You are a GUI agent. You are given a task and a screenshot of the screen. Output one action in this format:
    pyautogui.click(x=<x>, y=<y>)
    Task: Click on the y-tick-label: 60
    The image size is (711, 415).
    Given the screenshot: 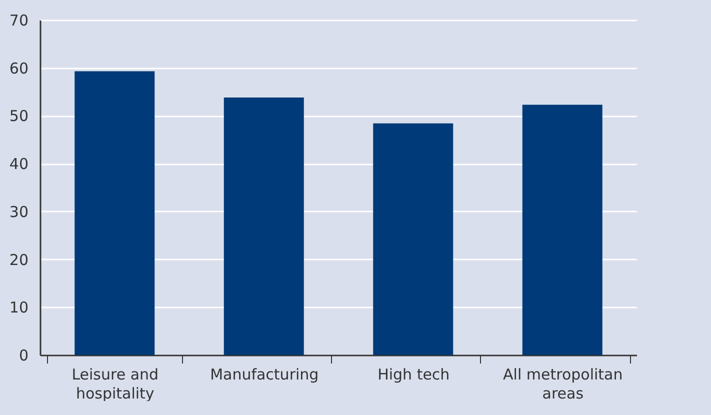 What is the action you would take?
    pyautogui.click(x=18, y=68)
    